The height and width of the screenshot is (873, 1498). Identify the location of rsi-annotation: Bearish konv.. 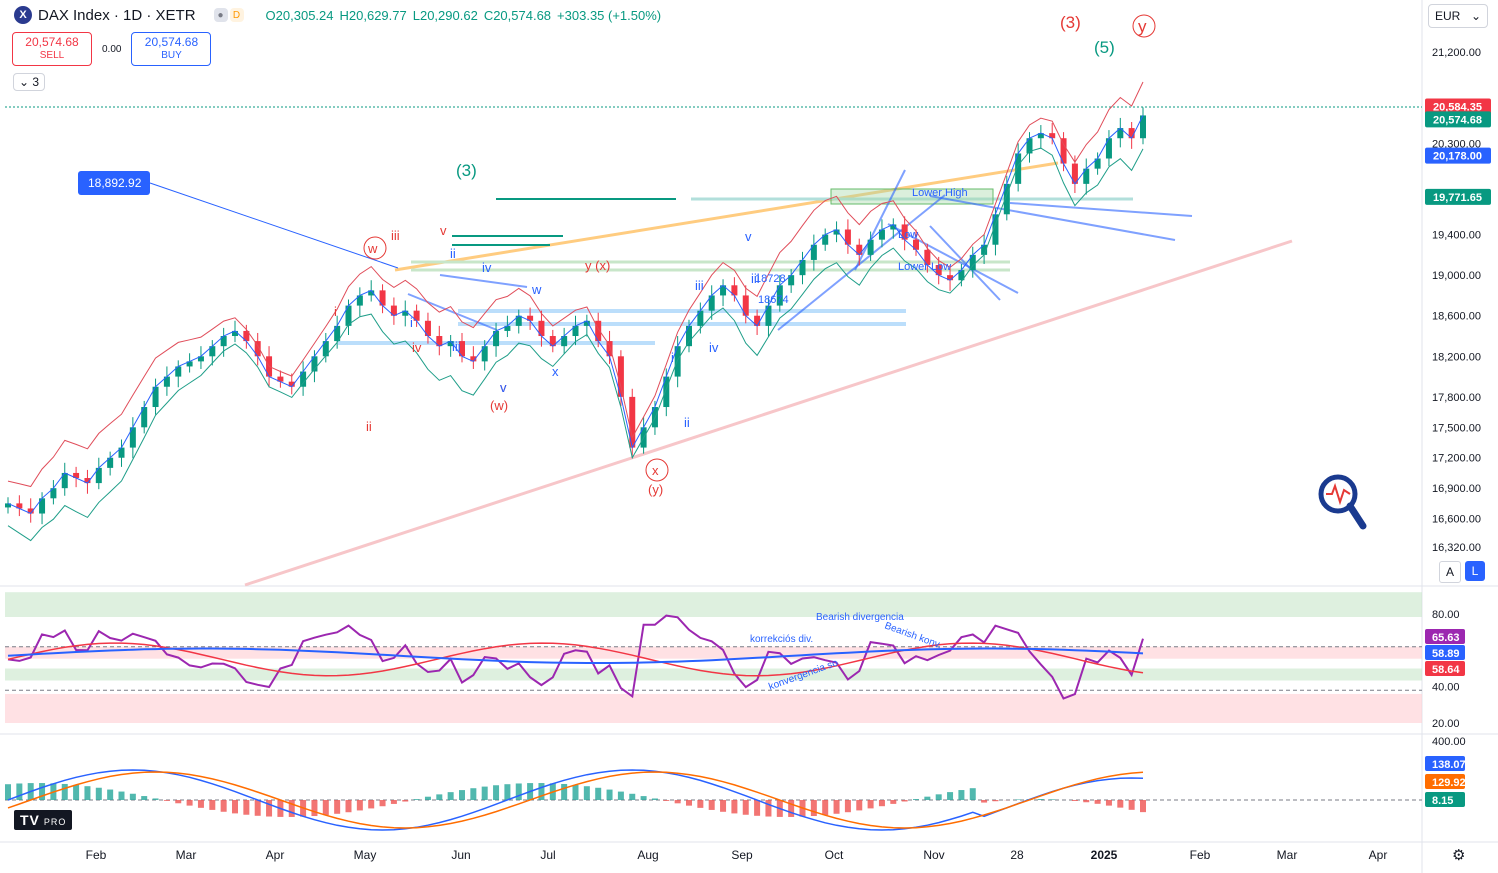
(913, 635).